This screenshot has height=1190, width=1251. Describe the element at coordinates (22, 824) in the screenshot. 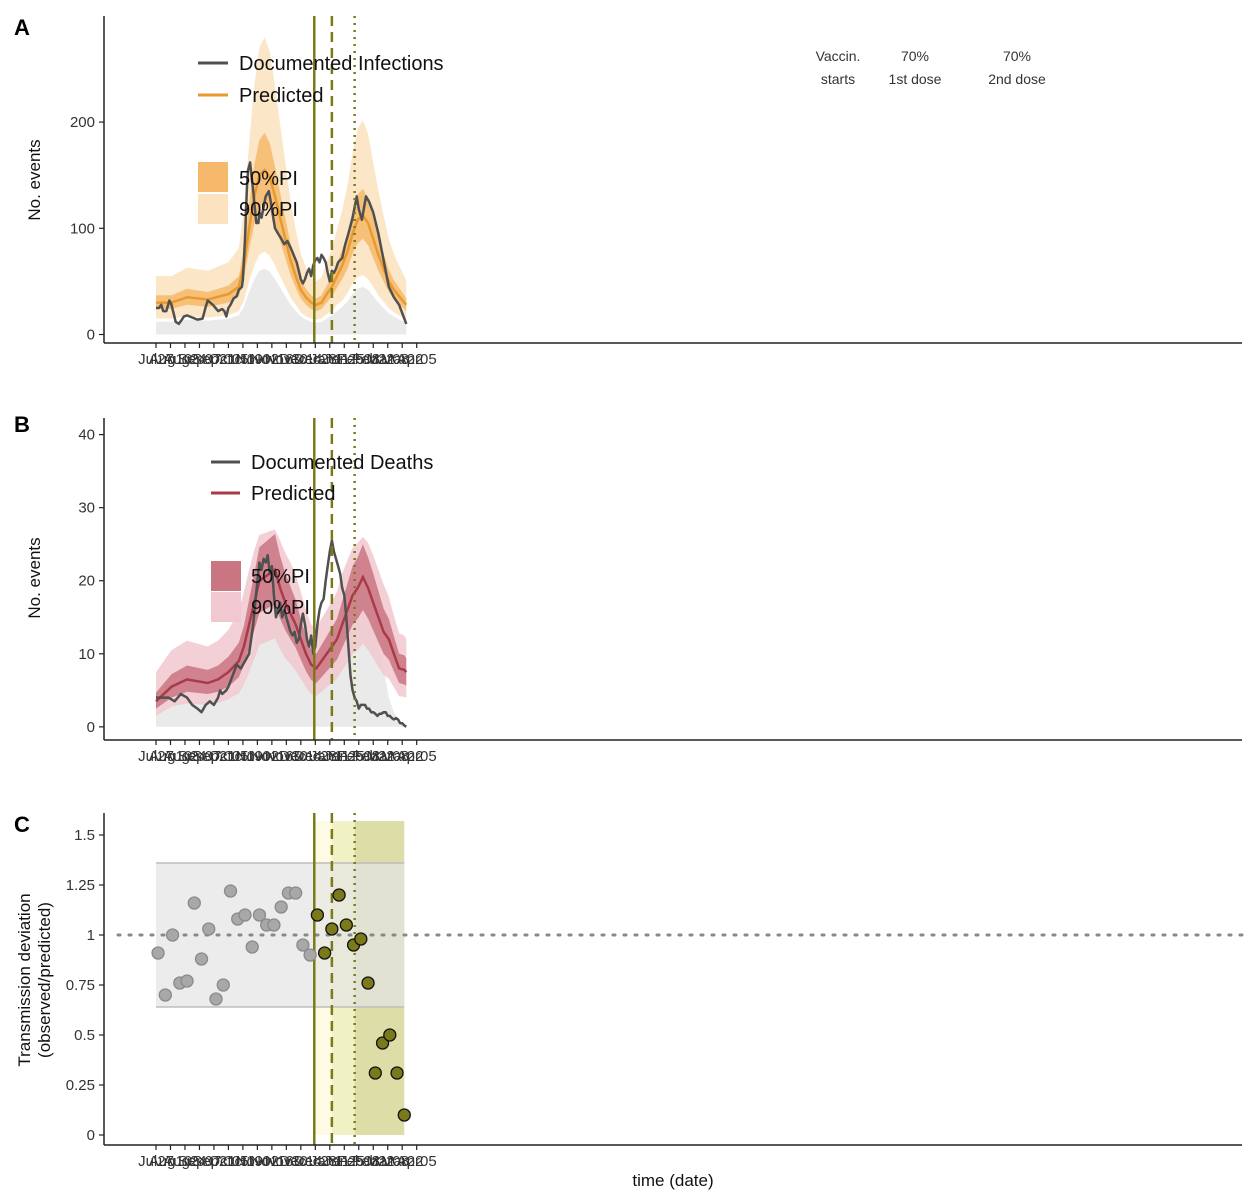

I see `panel-letter-c: C` at that location.